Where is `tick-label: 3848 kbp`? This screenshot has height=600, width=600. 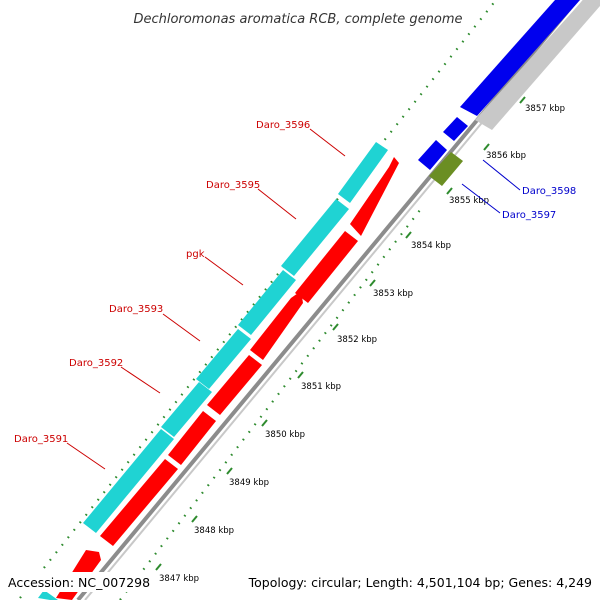
tick-label: 3848 kbp is located at coordinates (214, 531).